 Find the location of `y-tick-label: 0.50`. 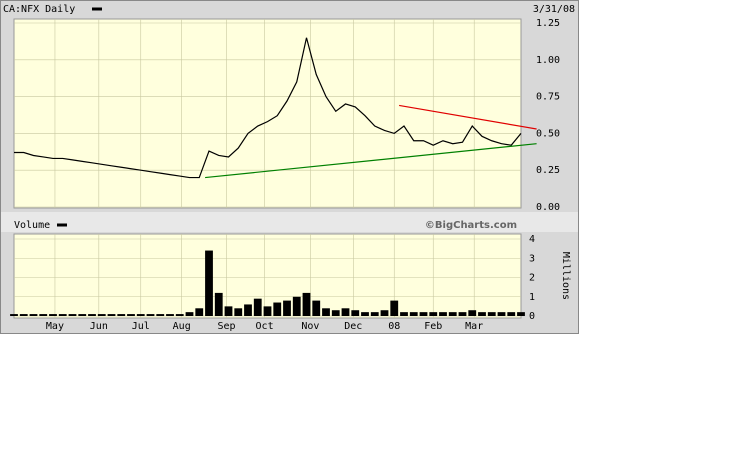

y-tick-label: 0.50 is located at coordinates (548, 133).